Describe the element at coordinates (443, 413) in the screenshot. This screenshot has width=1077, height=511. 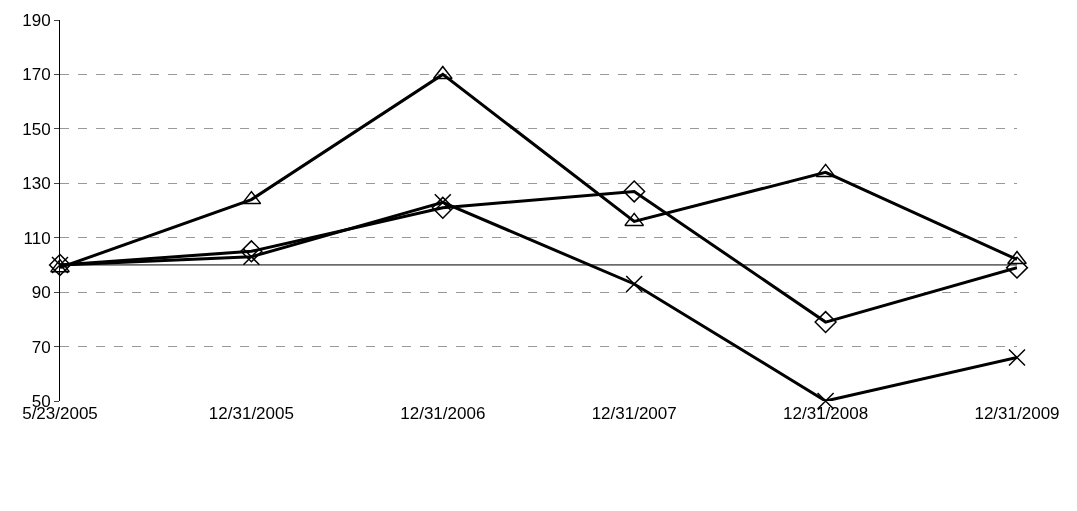
I see `x-tick-label: 12/31/2006` at that location.